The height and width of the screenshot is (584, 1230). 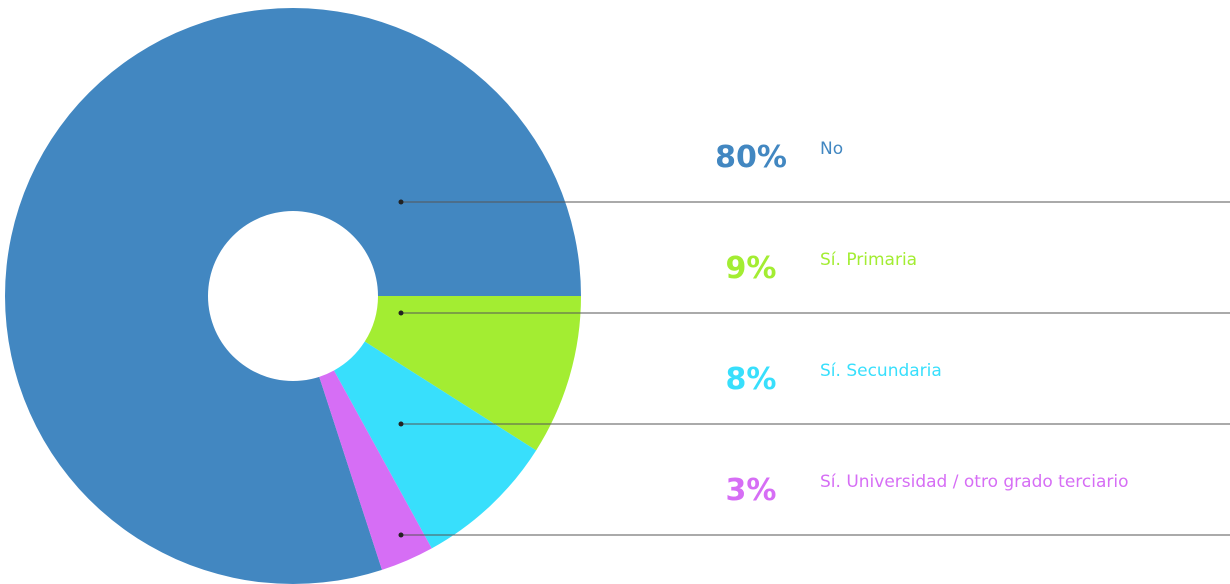 What do you see at coordinates (881, 371) in the screenshot?
I see `legend-label: Sí. Secundaria` at bounding box center [881, 371].